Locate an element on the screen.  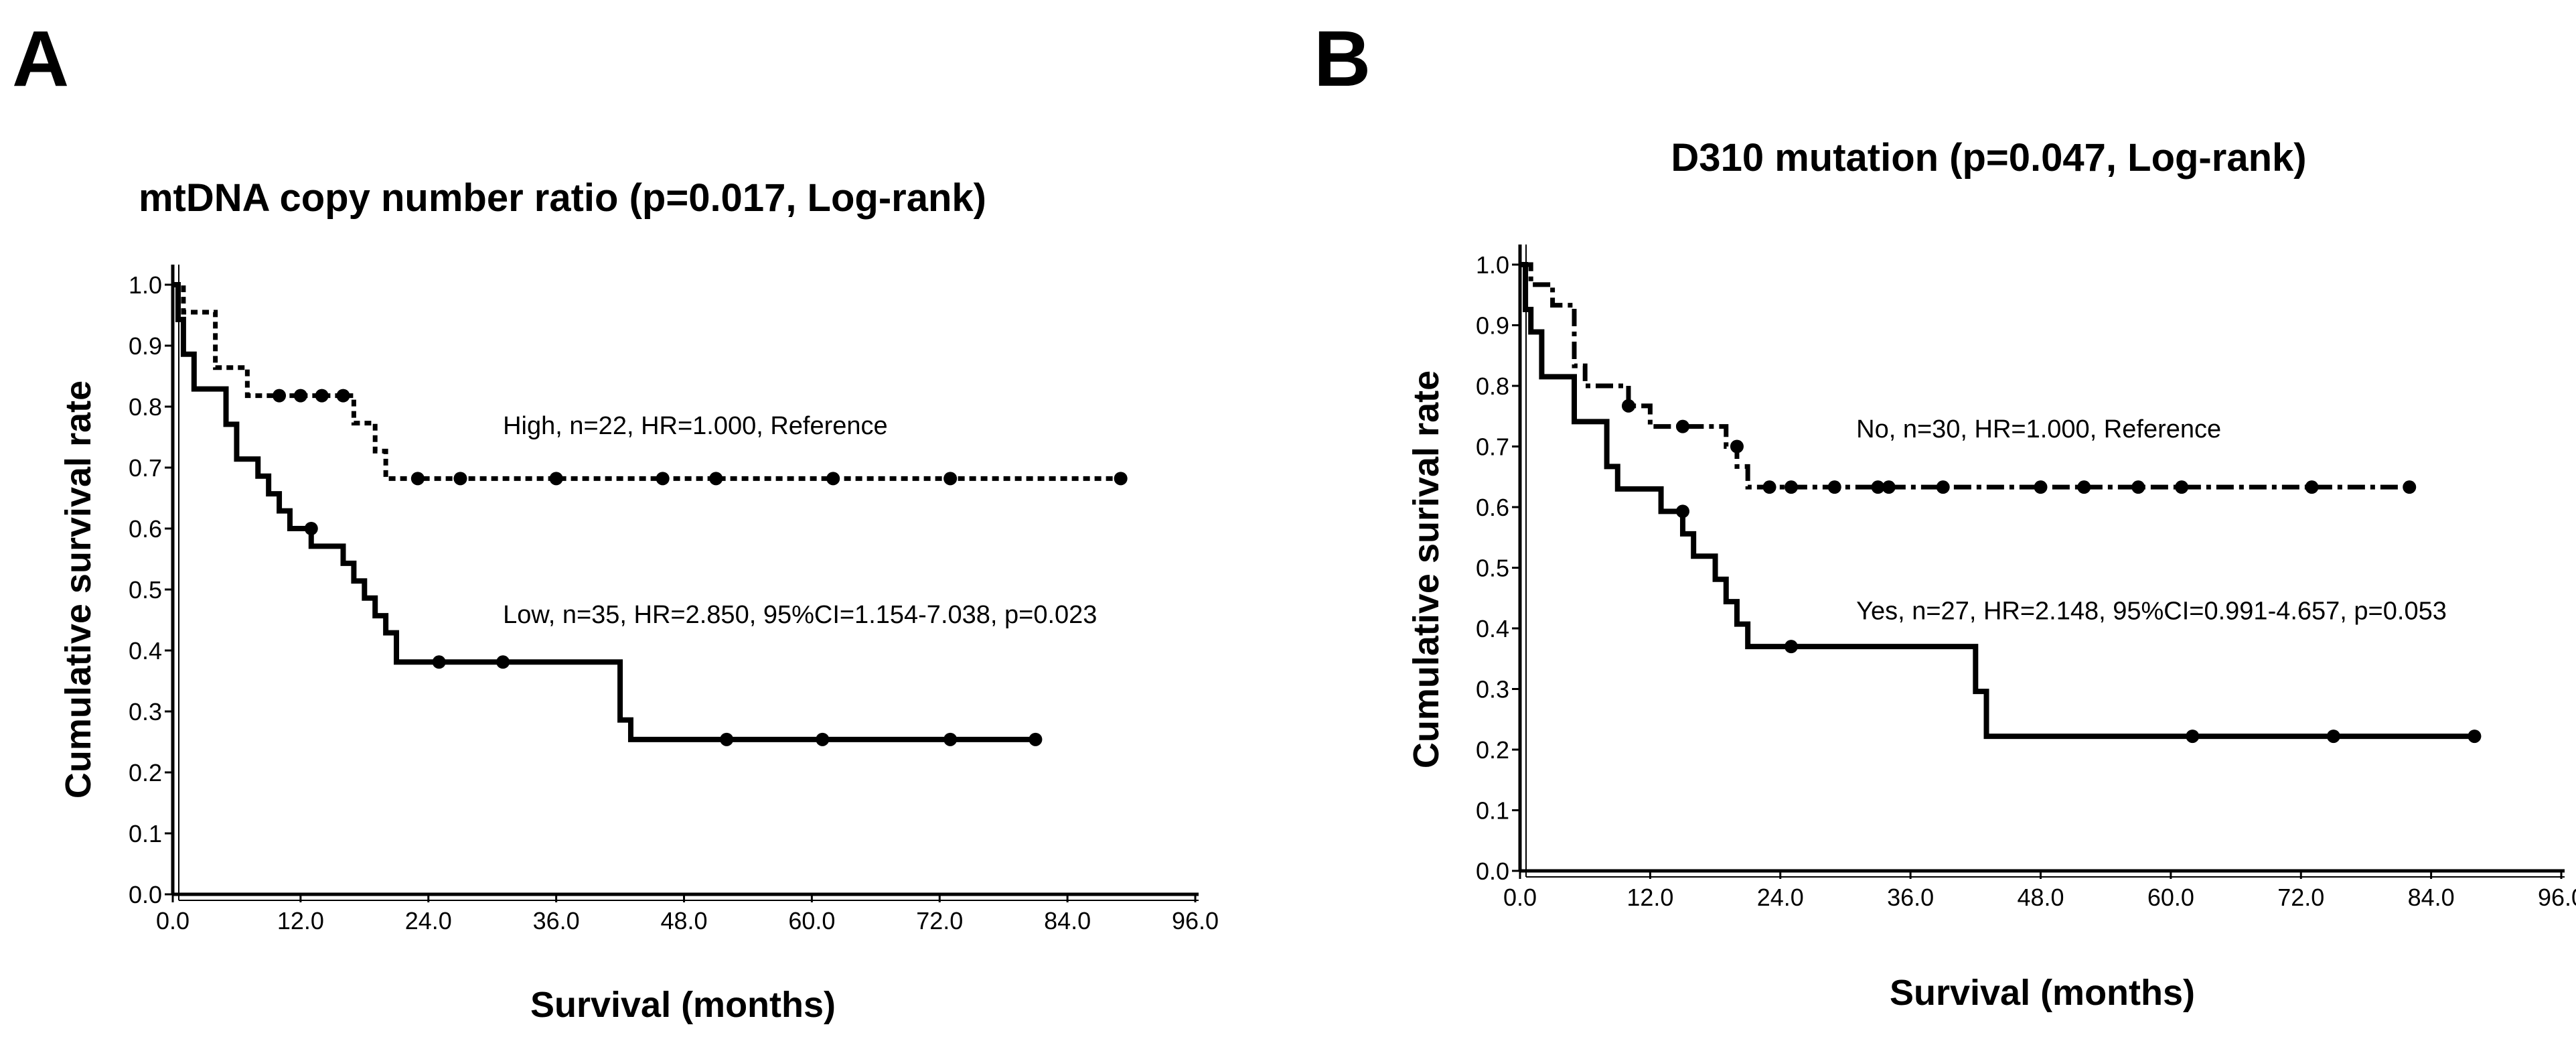
panel-letter: B is located at coordinates (1342, 59).